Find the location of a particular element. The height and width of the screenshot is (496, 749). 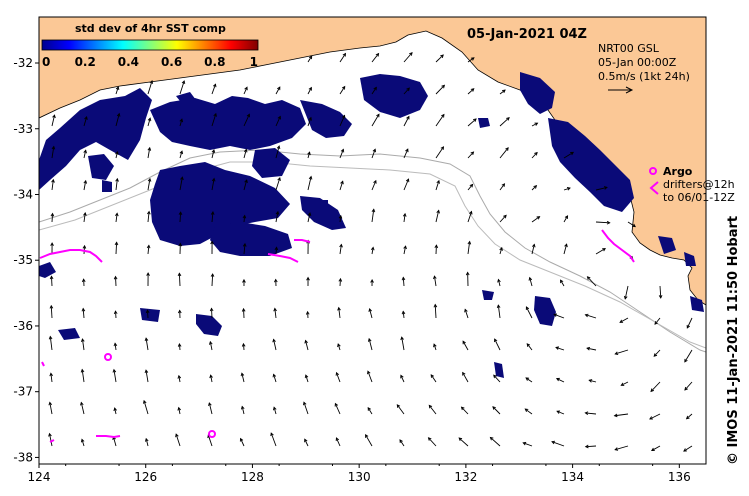

colorbar: std dev of 4hr SST comp 0 0.2 0.4 0.6 0.8 1 is located at coordinates (150, 45).